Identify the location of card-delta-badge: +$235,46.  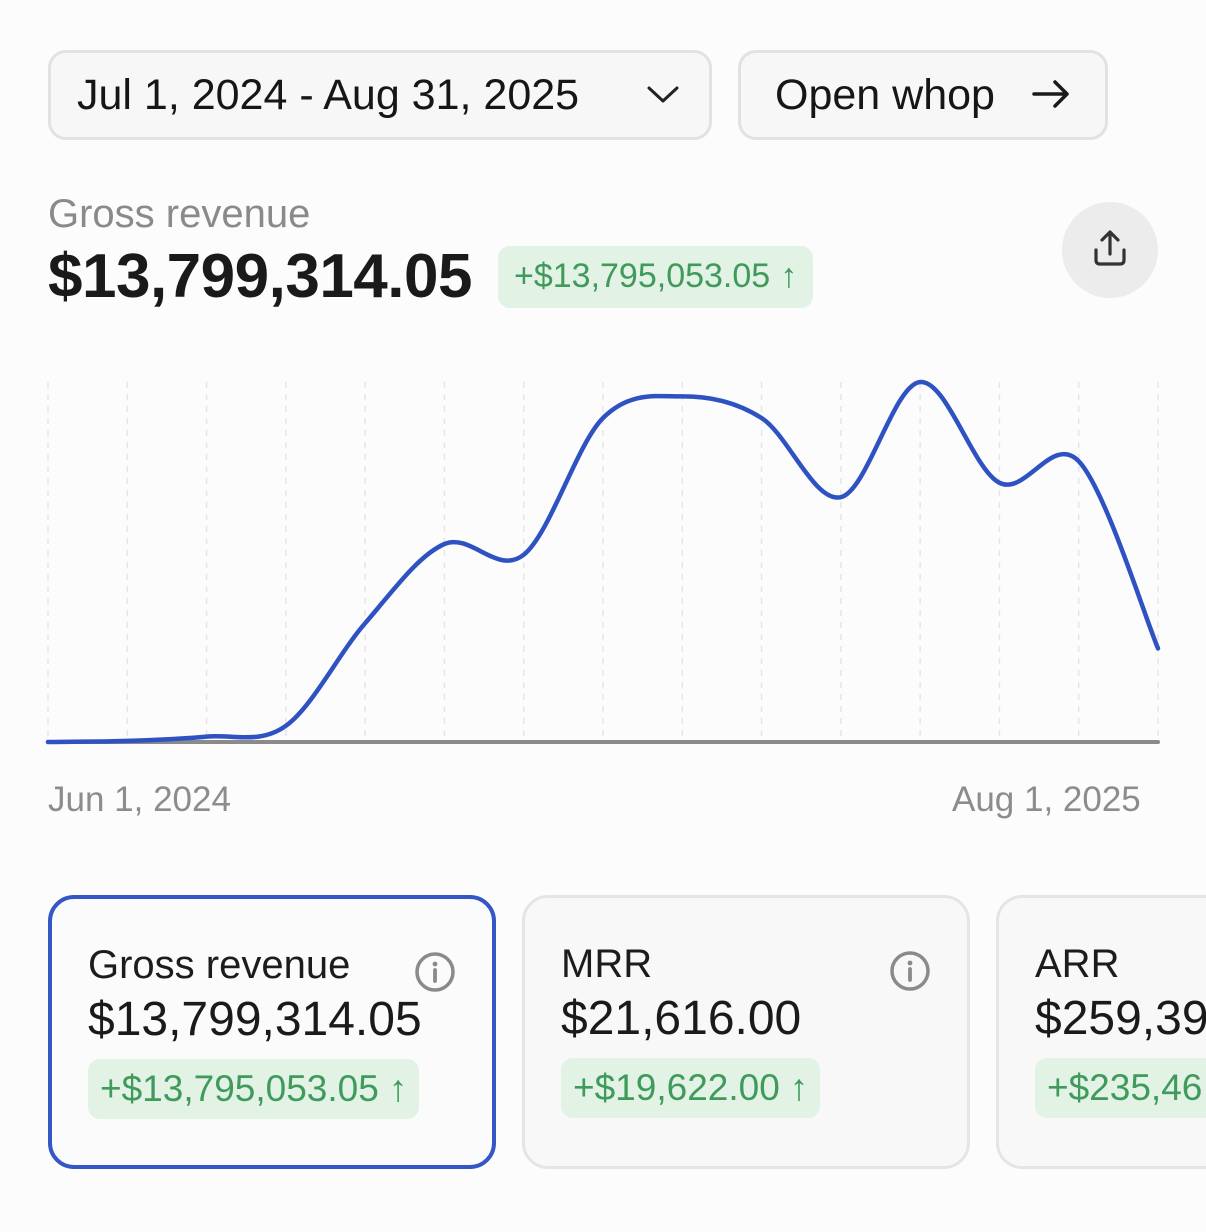
(1120, 1088).